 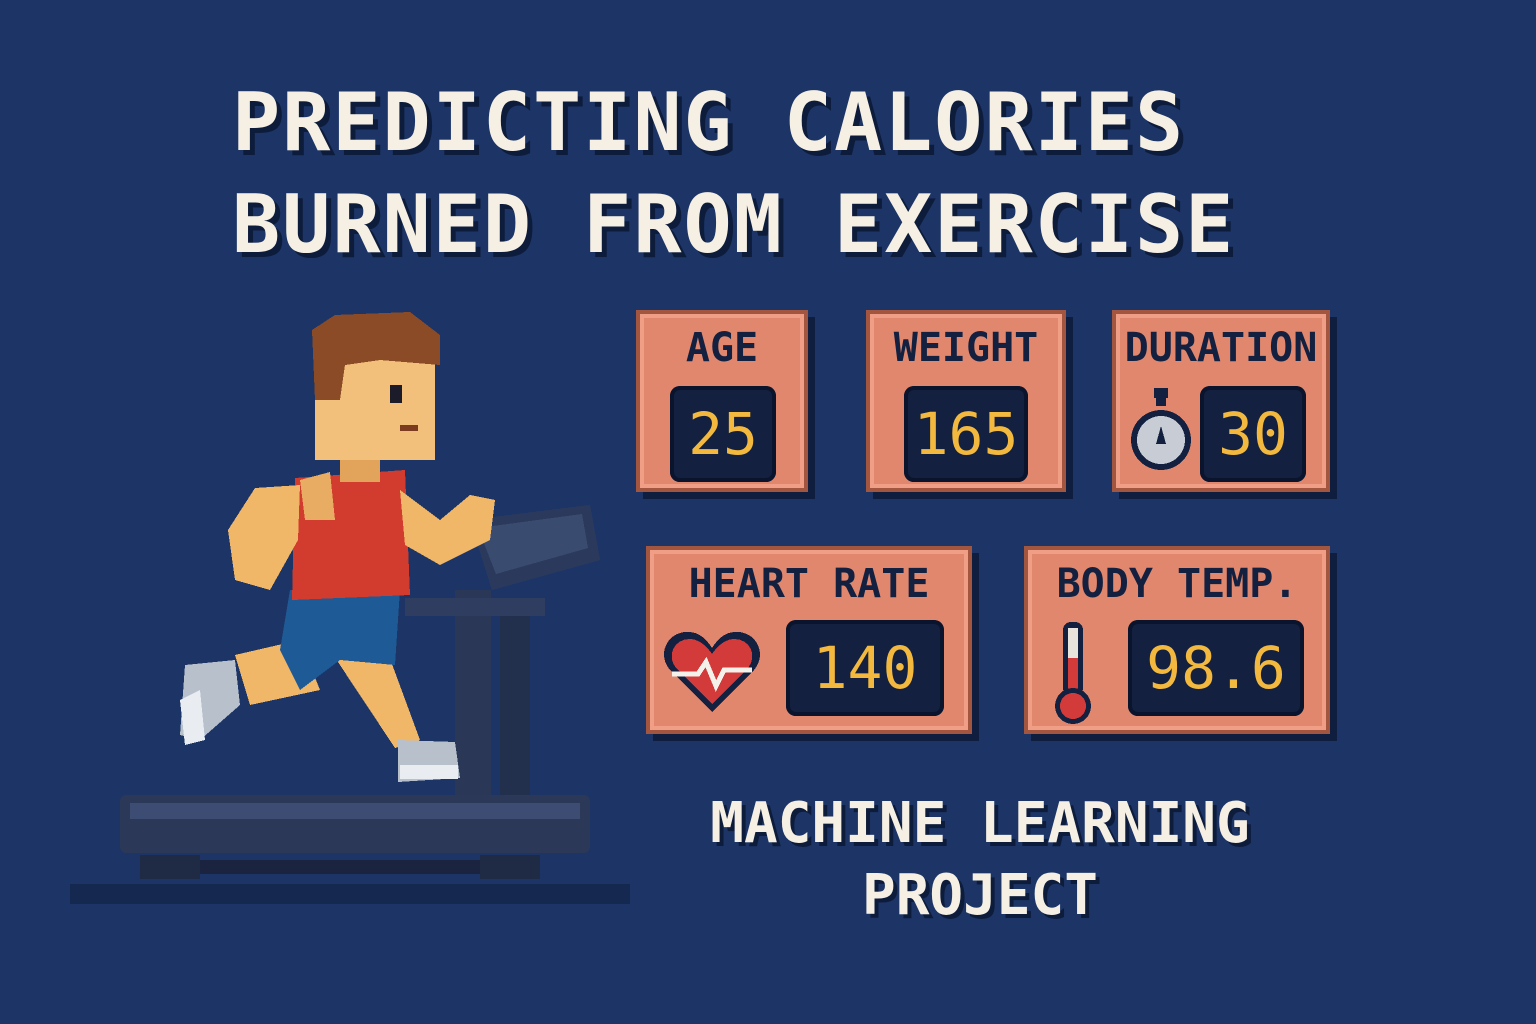 I want to click on subtitle-line-1: MACHINE LEARNING, so click(x=980, y=823).